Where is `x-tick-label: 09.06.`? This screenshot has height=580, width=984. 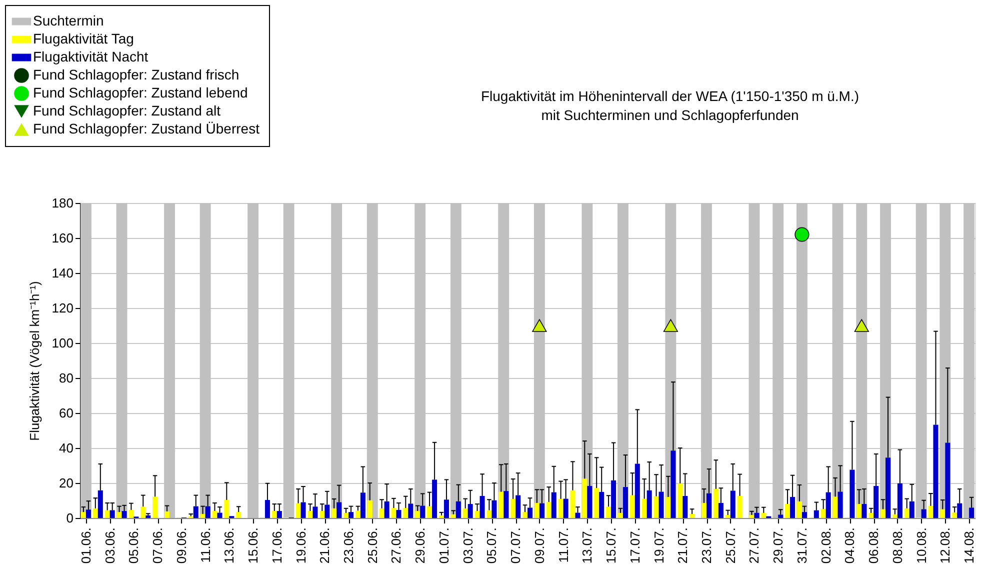 x-tick-label: 09.06. is located at coordinates (181, 546).